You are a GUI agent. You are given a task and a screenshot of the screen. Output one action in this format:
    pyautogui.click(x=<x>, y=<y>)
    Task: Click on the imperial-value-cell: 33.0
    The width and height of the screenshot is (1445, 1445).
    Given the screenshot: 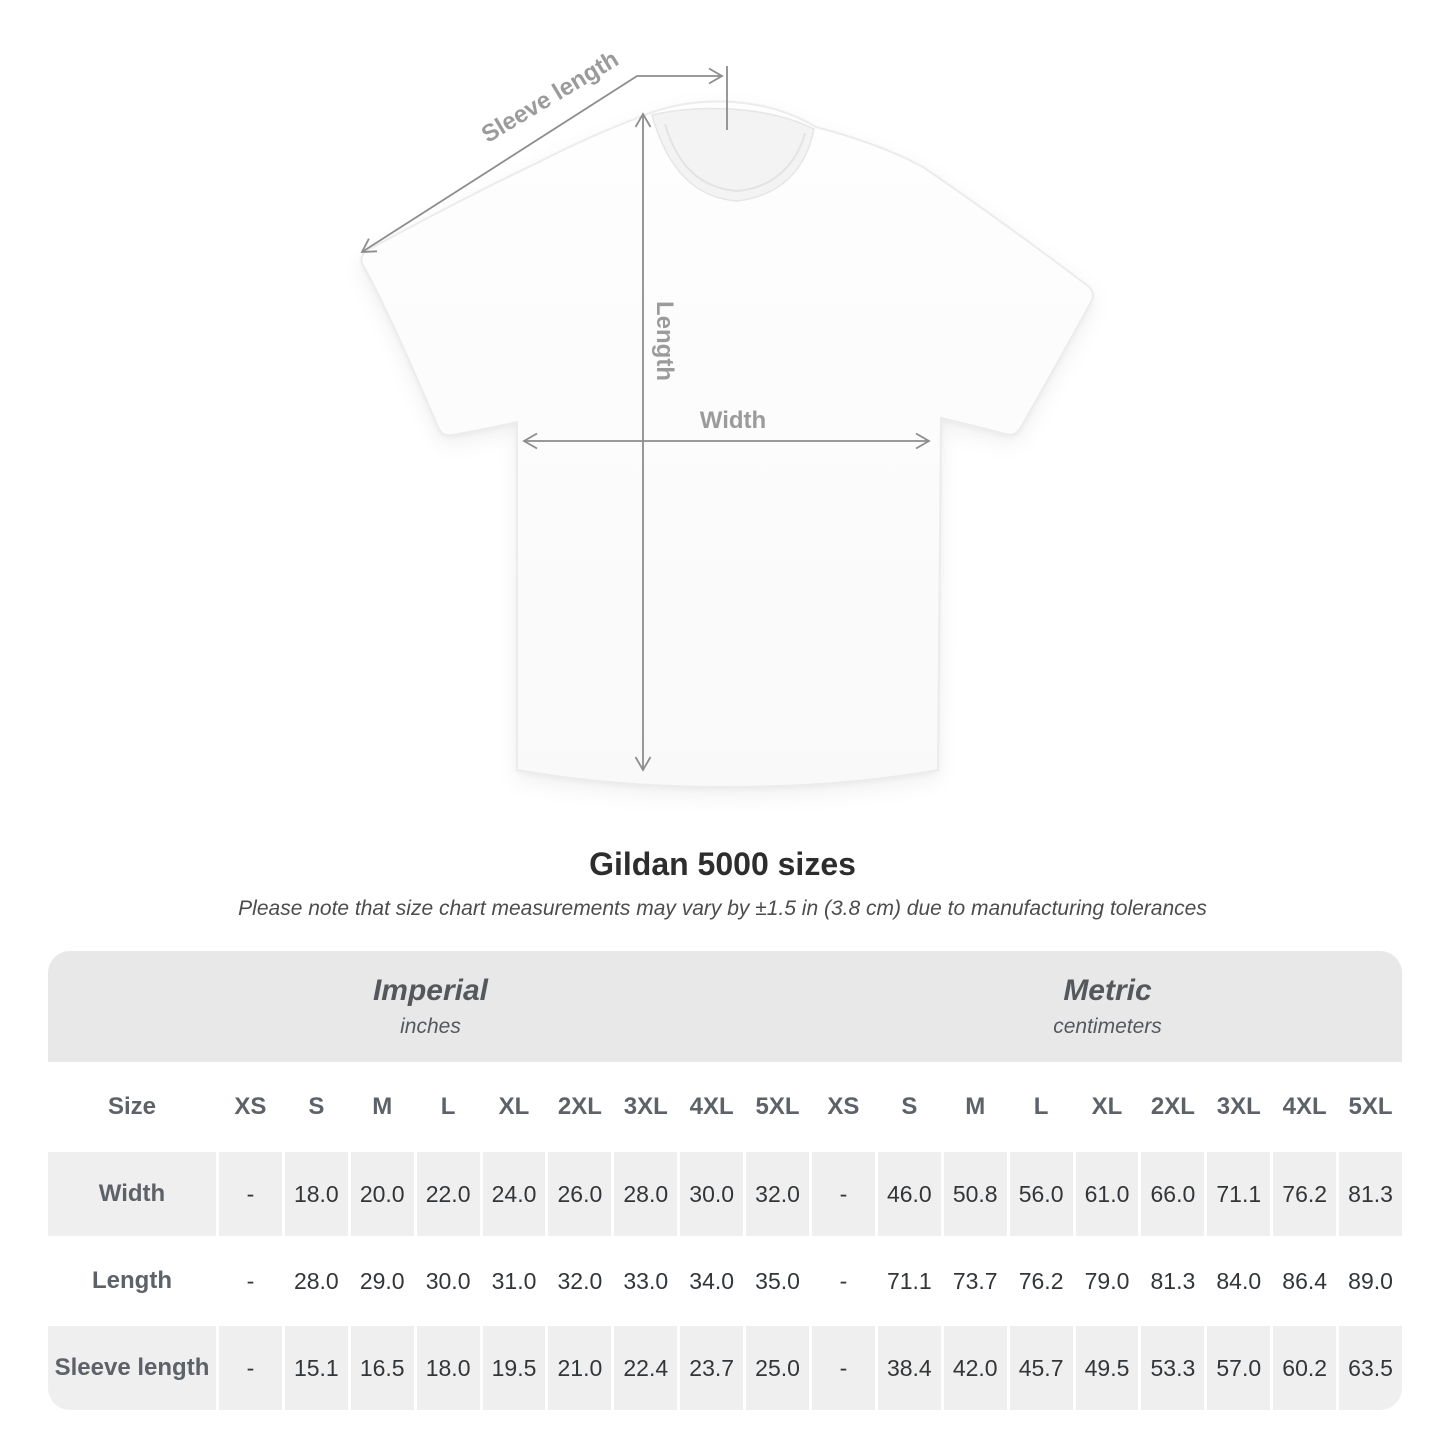 What is the action you would take?
    pyautogui.click(x=646, y=1280)
    